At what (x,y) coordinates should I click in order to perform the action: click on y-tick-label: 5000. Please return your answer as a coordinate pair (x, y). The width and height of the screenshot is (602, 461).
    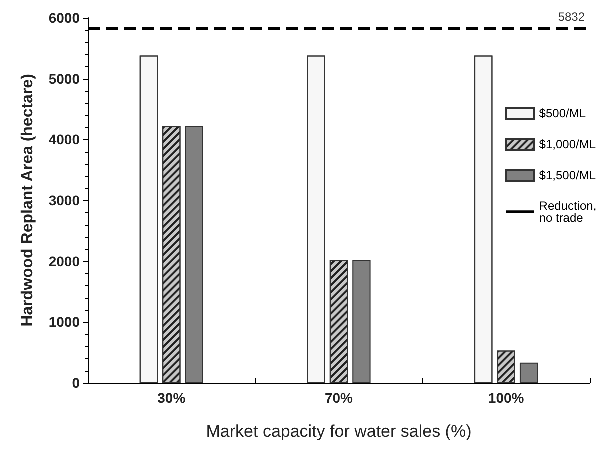
    Looking at the image, I should click on (64, 78).